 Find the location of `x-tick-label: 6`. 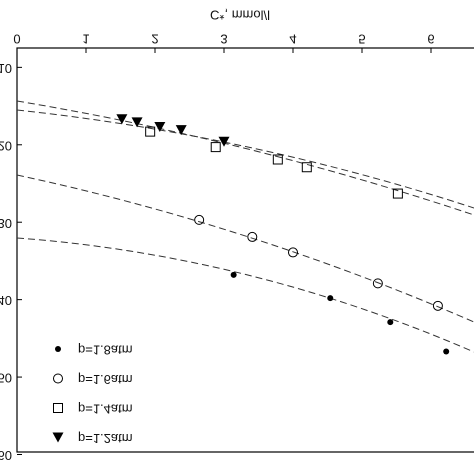

x-tick-label: 6 is located at coordinates (430, 39).